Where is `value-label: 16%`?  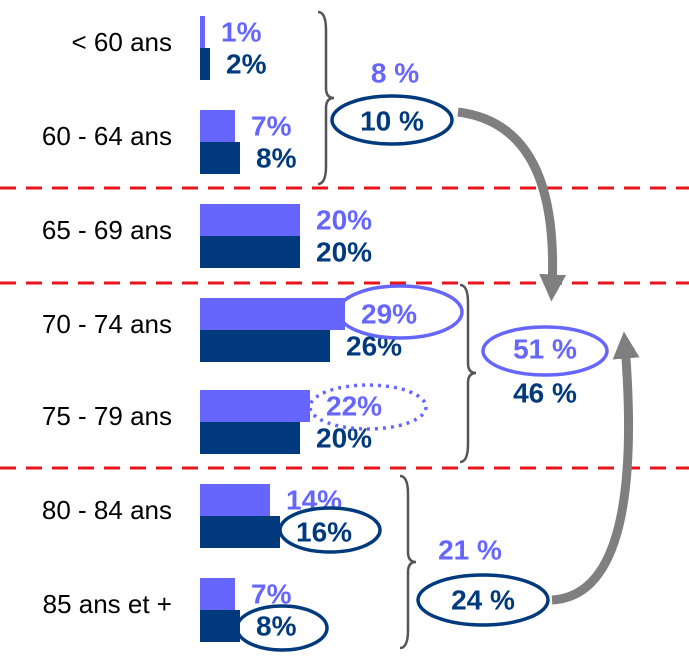
value-label: 16% is located at coordinates (324, 531).